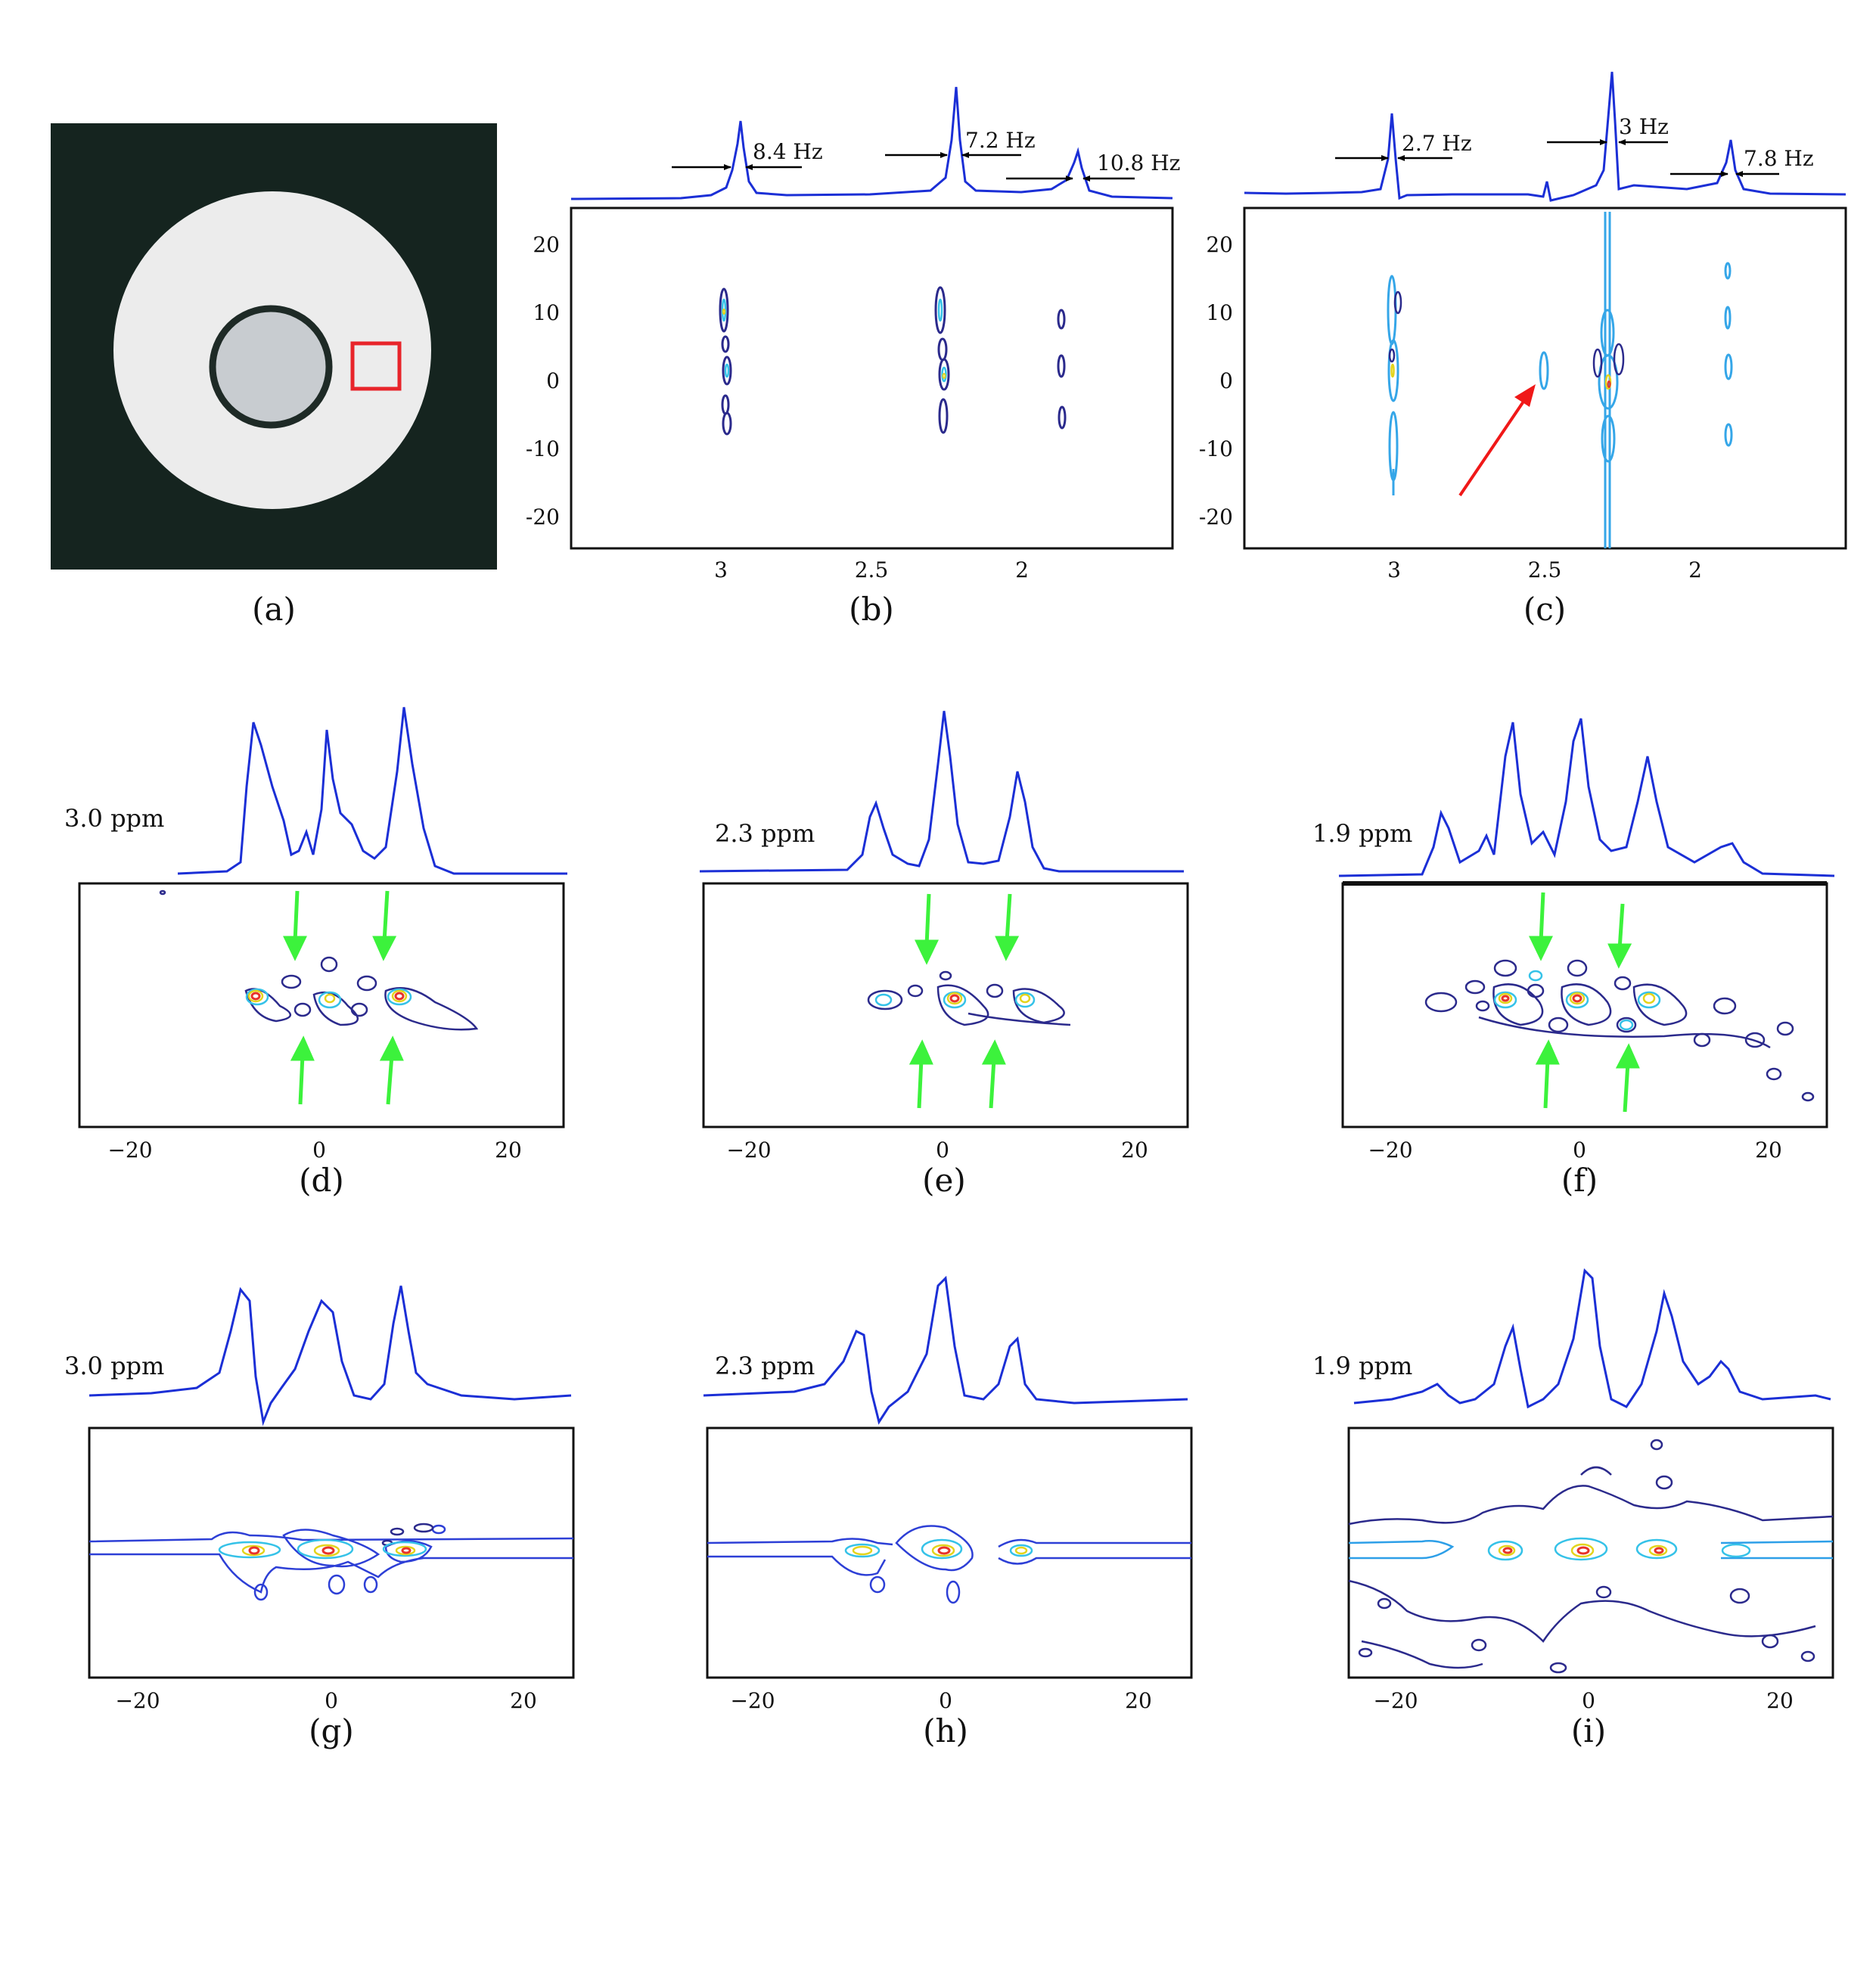  Describe the element at coordinates (945, 1350) in the screenshot. I see `spectrum-trace-h` at that location.